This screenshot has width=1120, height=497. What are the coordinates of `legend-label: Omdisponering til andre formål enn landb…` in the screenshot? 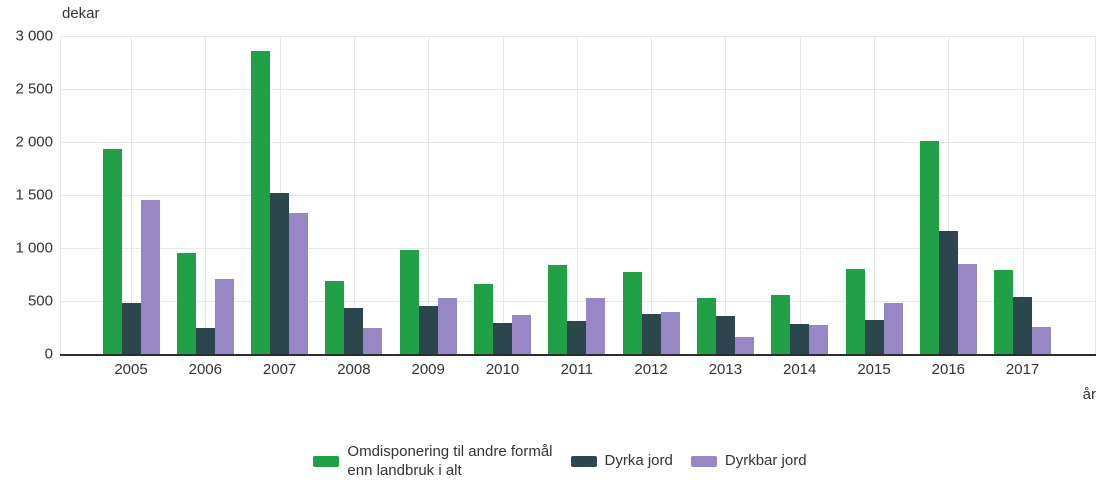 It's located at (450, 461).